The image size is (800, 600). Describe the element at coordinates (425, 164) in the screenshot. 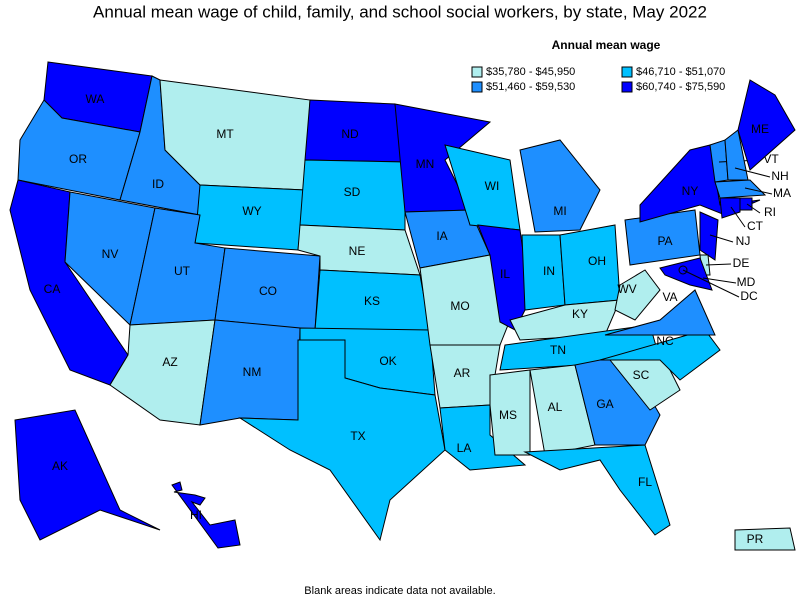

I see `state-label: MN` at that location.